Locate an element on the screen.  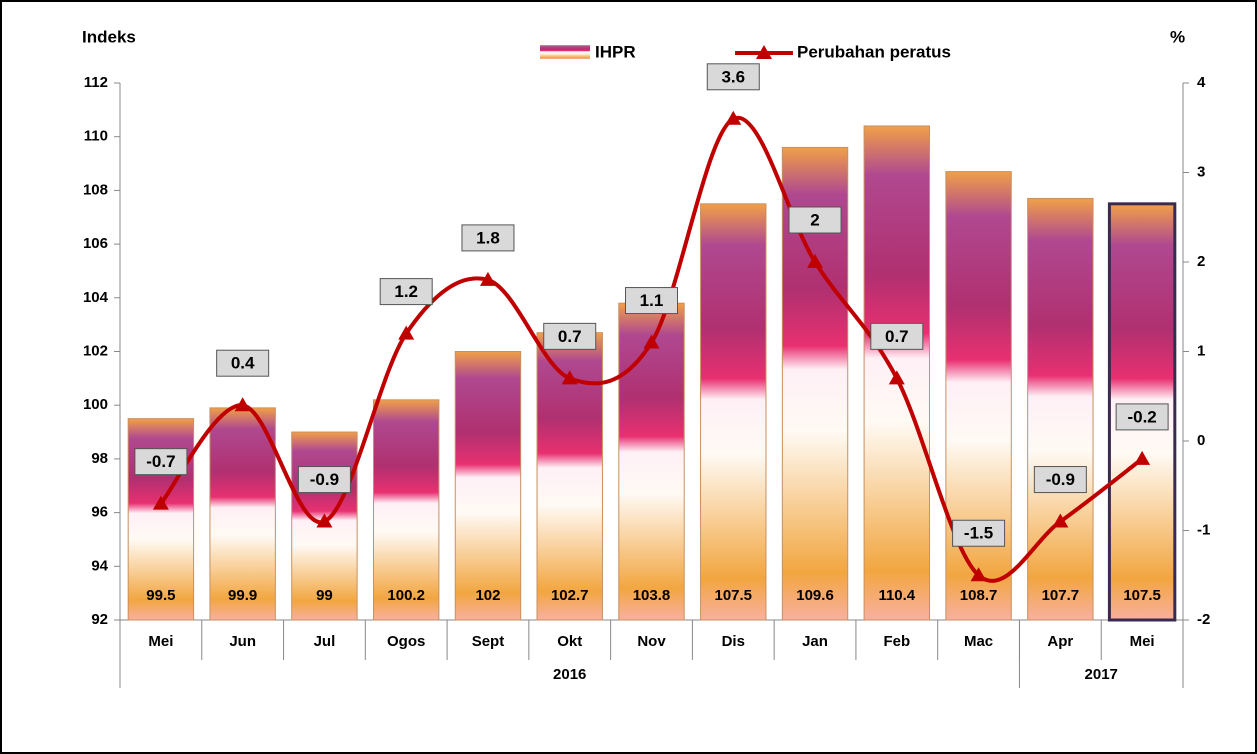
y2-tick-label: 3 is located at coordinates (1201, 171).